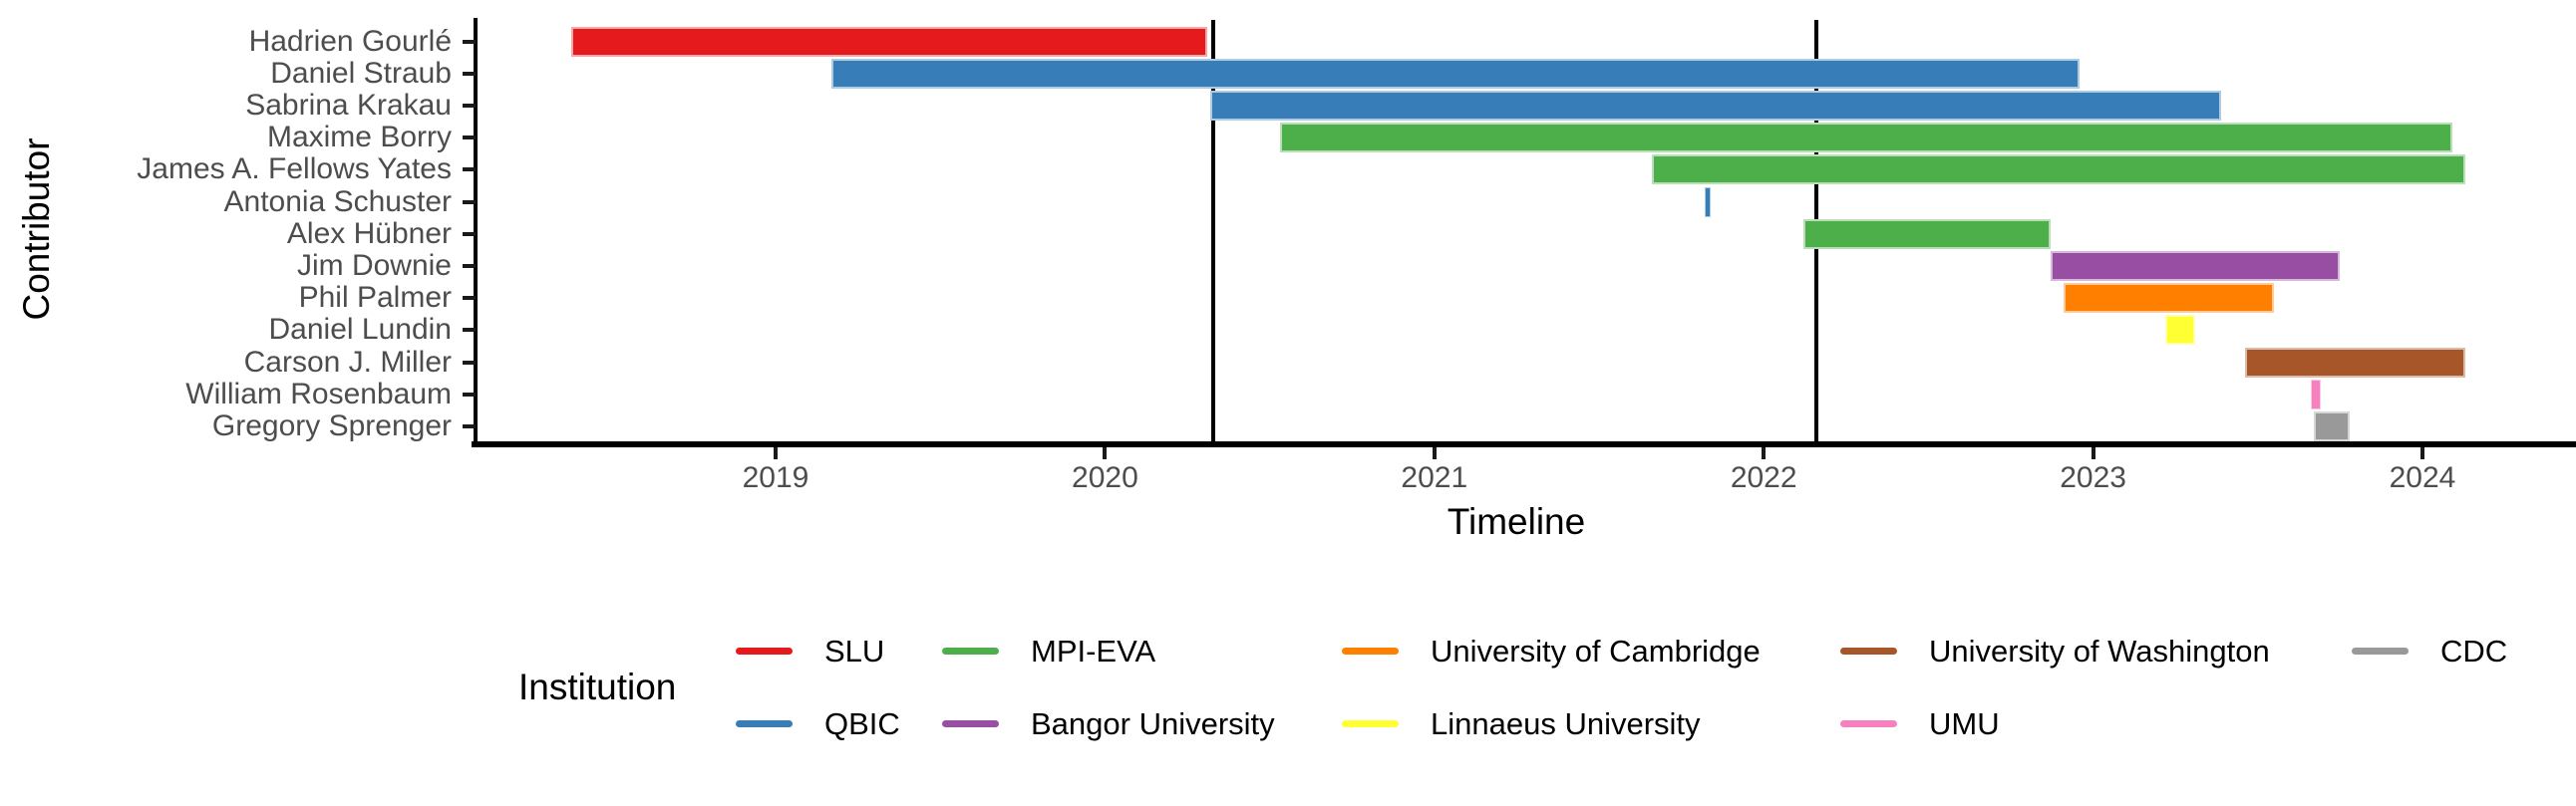 This screenshot has height=806, width=2576. I want to click on x-tick-label: 2024, so click(2422, 477).